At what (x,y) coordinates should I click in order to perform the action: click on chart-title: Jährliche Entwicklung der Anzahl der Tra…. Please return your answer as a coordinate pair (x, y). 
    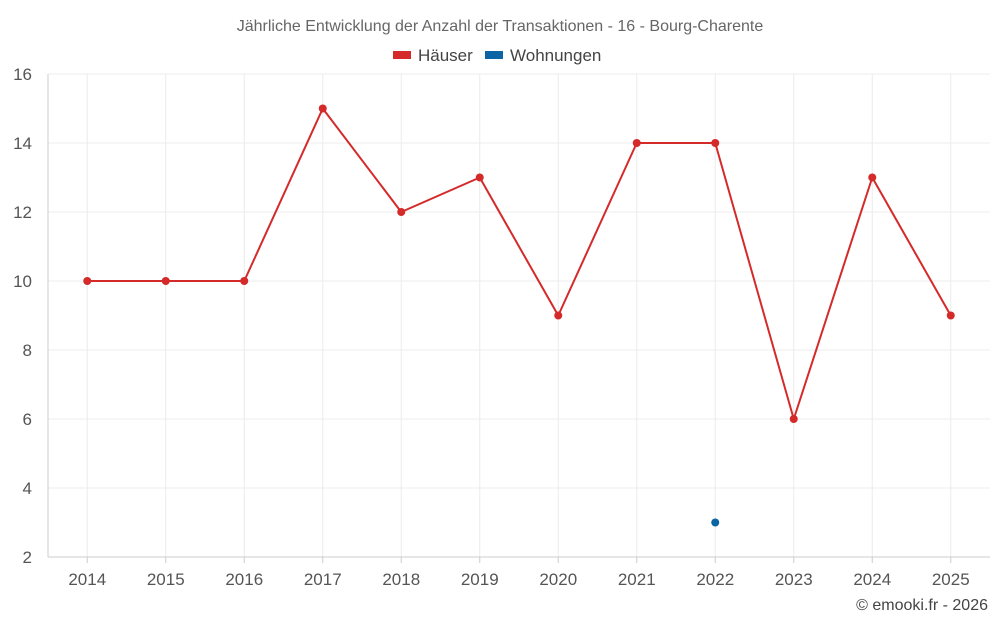
    Looking at the image, I should click on (500, 26).